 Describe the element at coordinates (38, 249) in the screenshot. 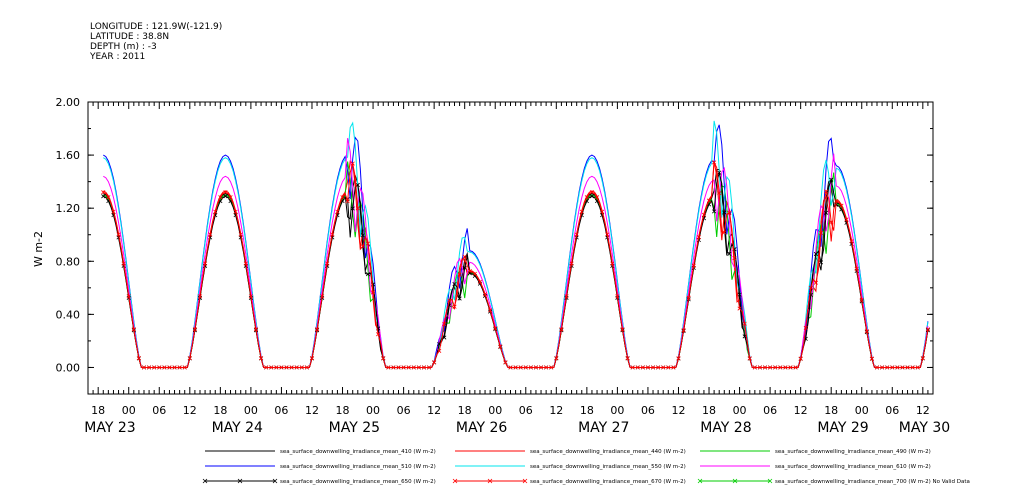

I see `y-axis-label: W m-2` at that location.